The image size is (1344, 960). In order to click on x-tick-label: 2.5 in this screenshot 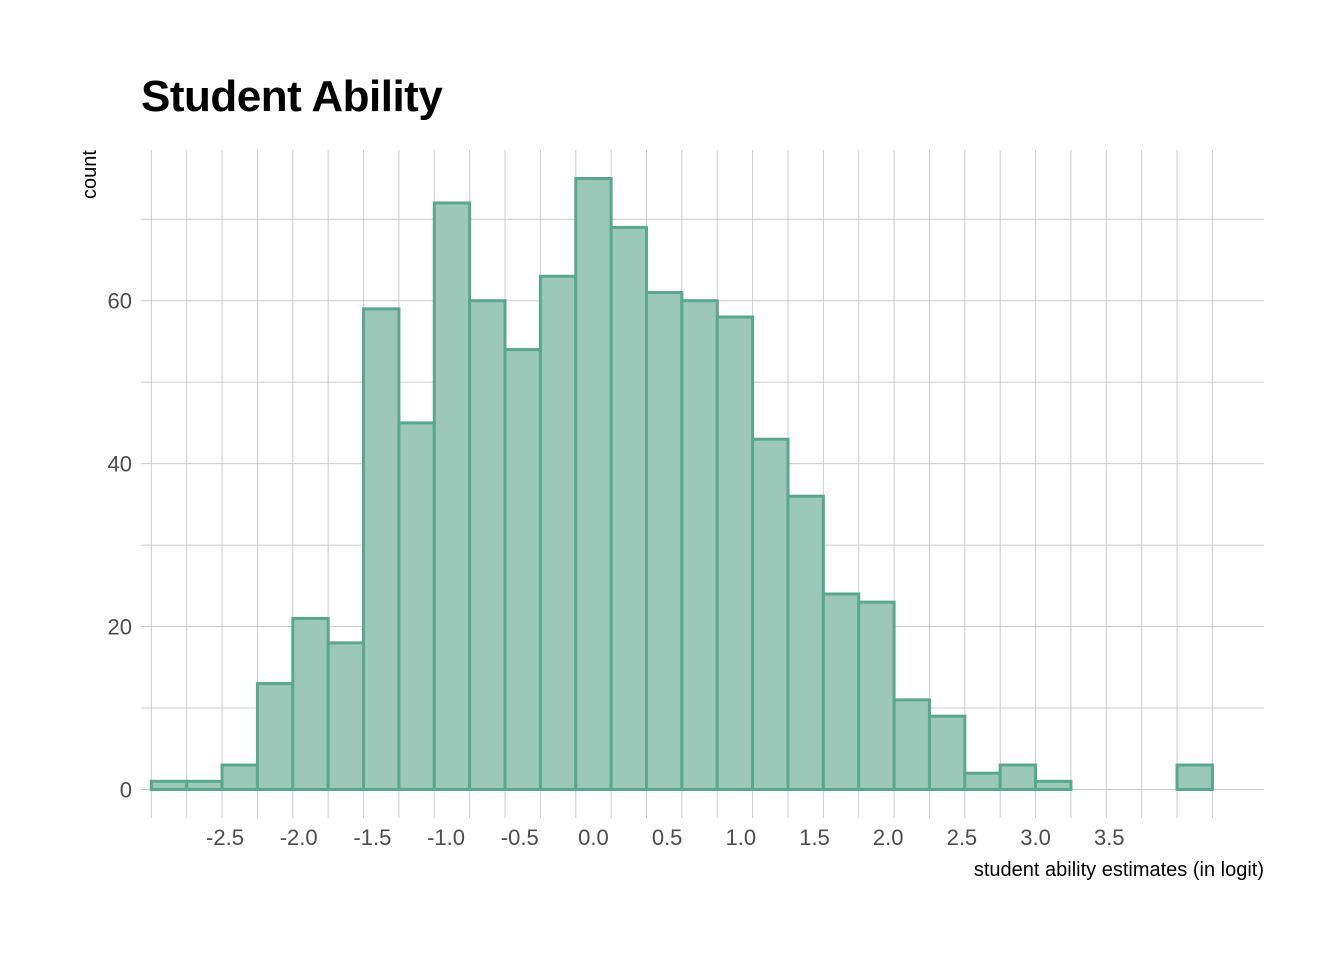, I will do `click(962, 837)`.